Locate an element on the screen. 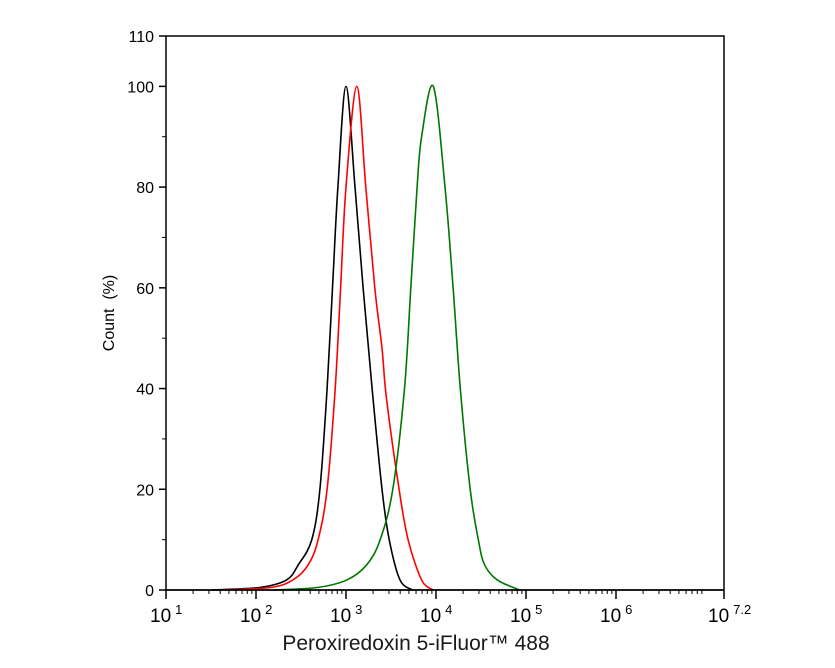 Image resolution: width=835 pixels, height=668 pixels. x-axis-label: Peroxiredoxin 5-iFluor™ 488 is located at coordinates (415, 643).